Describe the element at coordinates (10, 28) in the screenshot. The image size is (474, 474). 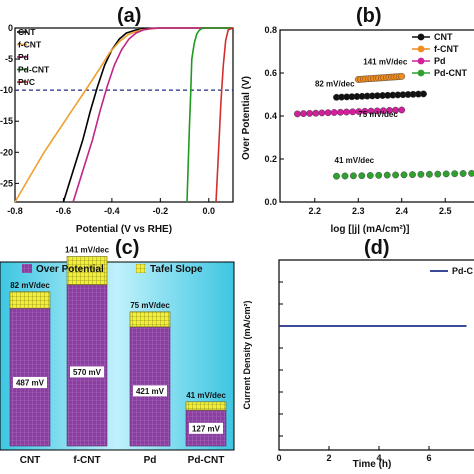
I see `panel-a-ytick-label: 0` at that location.